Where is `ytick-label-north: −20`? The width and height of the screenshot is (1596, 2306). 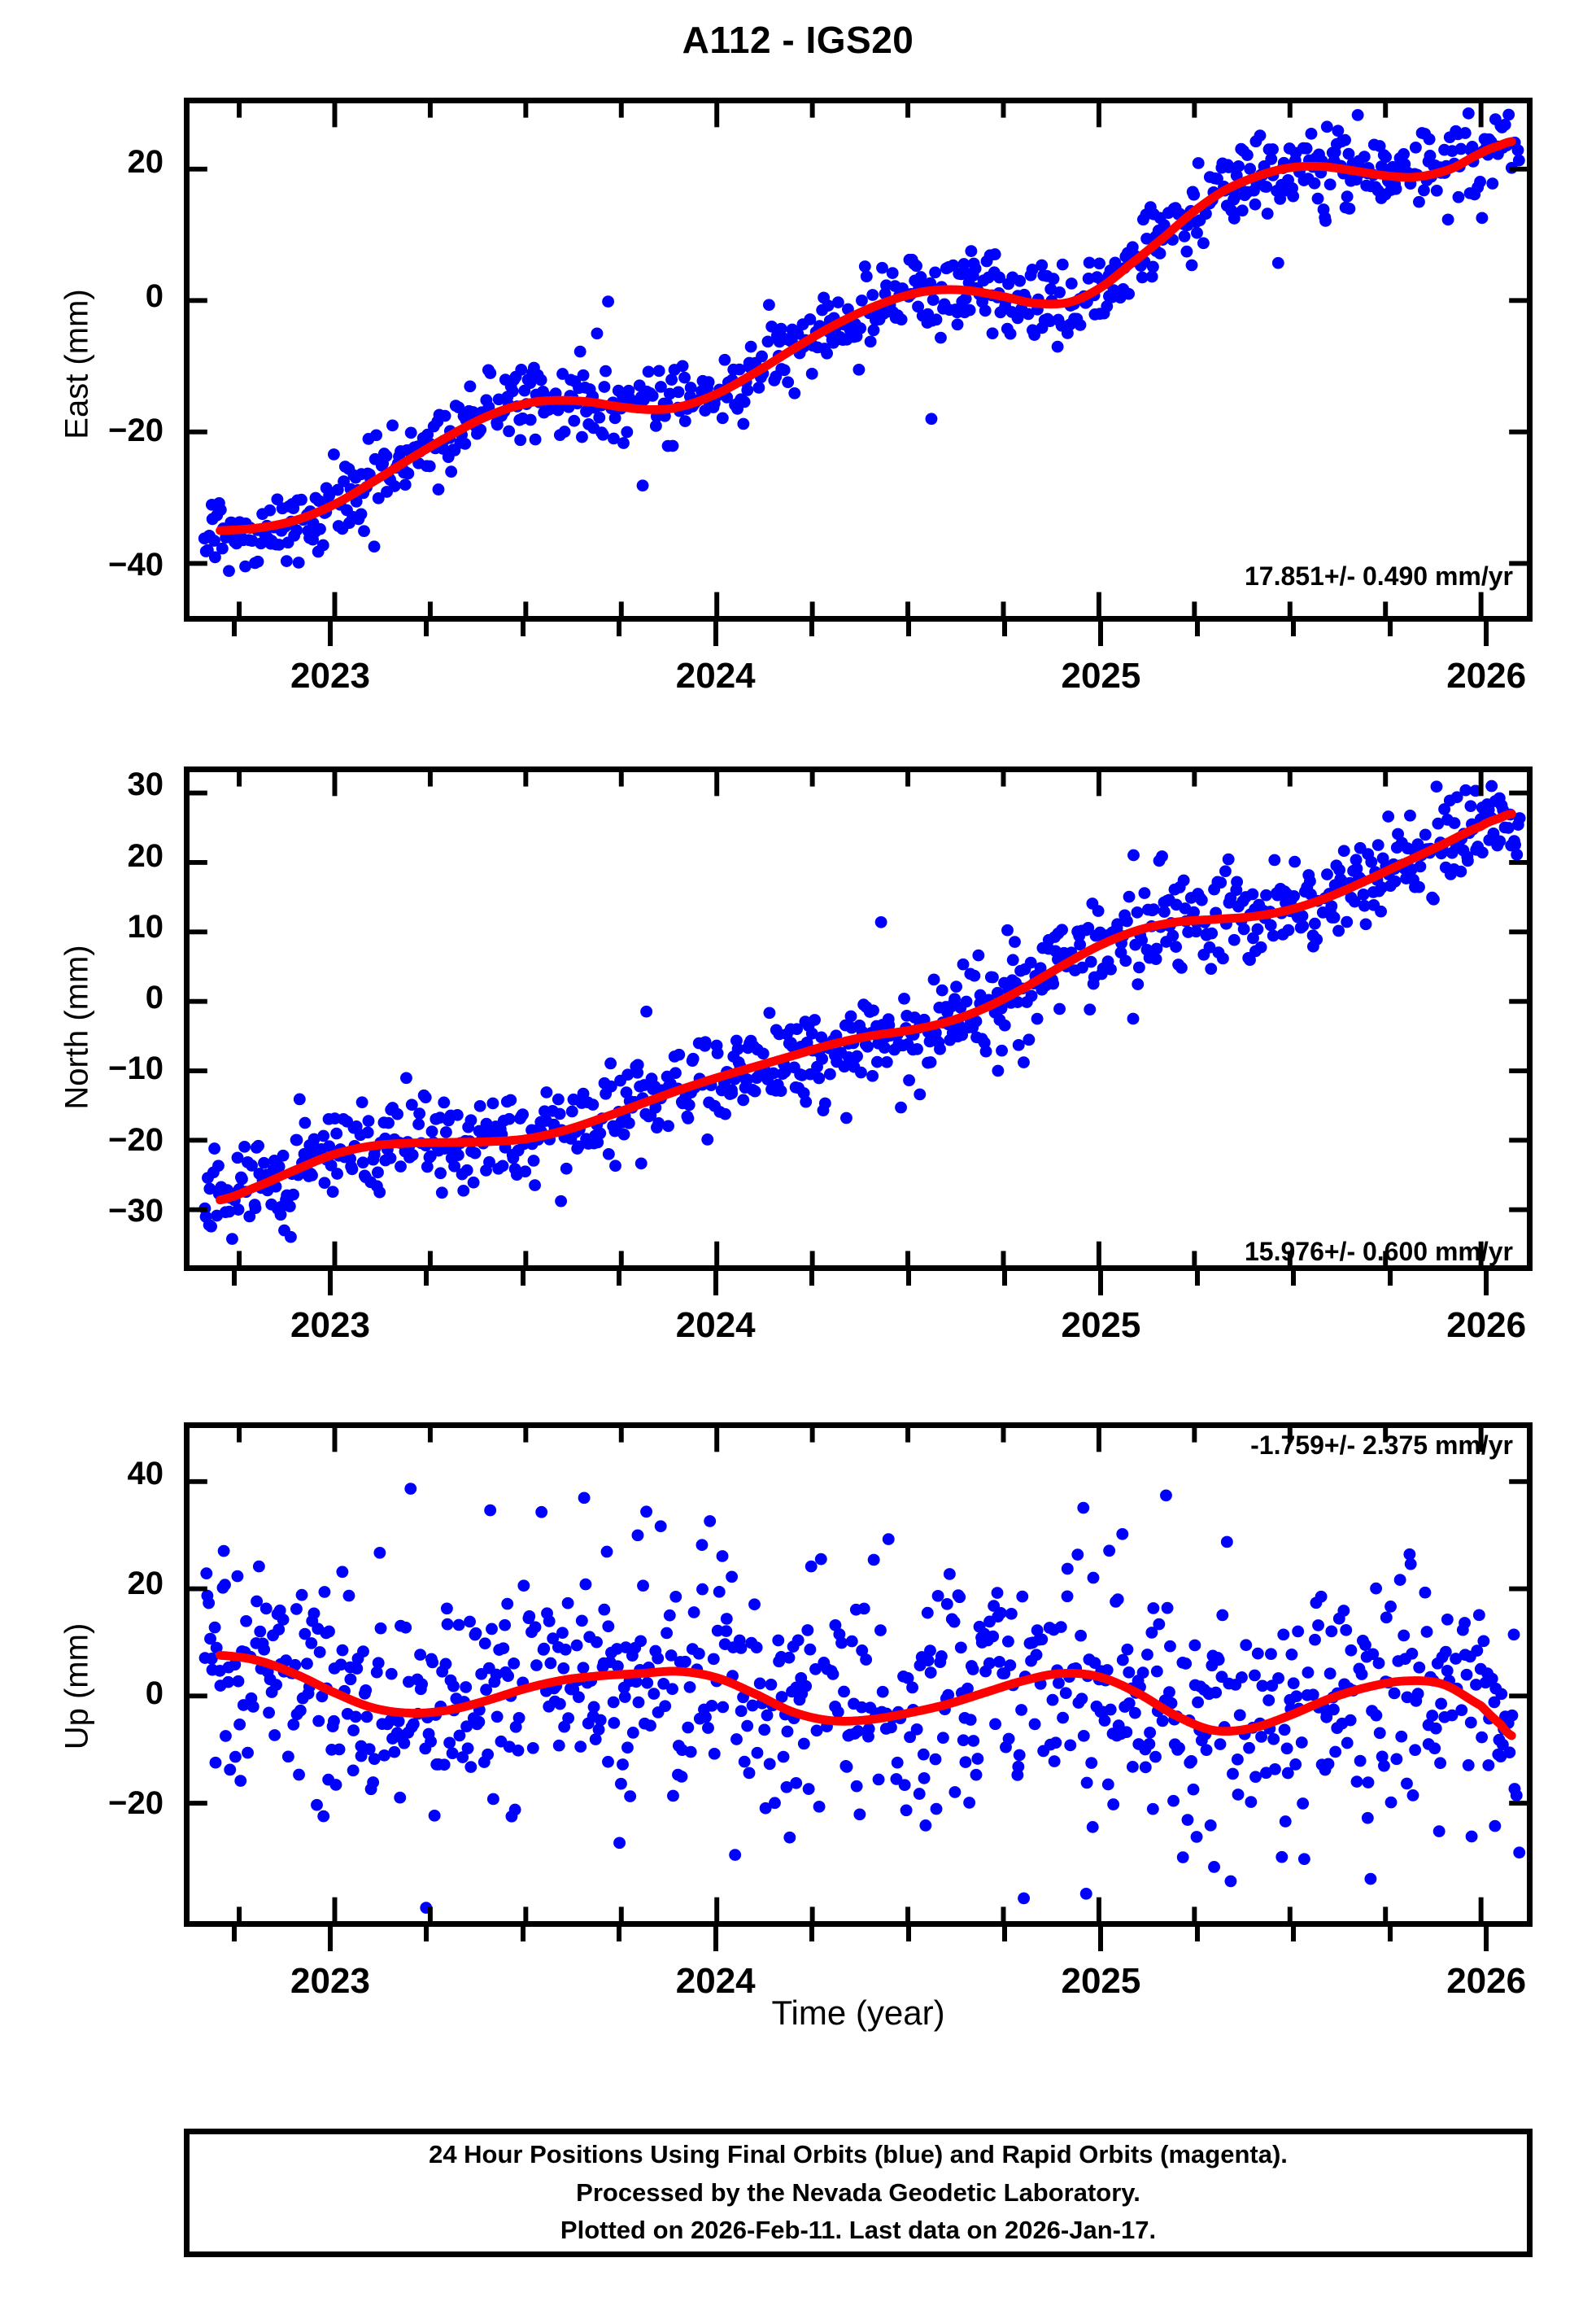
ytick-label-north: −20 is located at coordinates (136, 1139).